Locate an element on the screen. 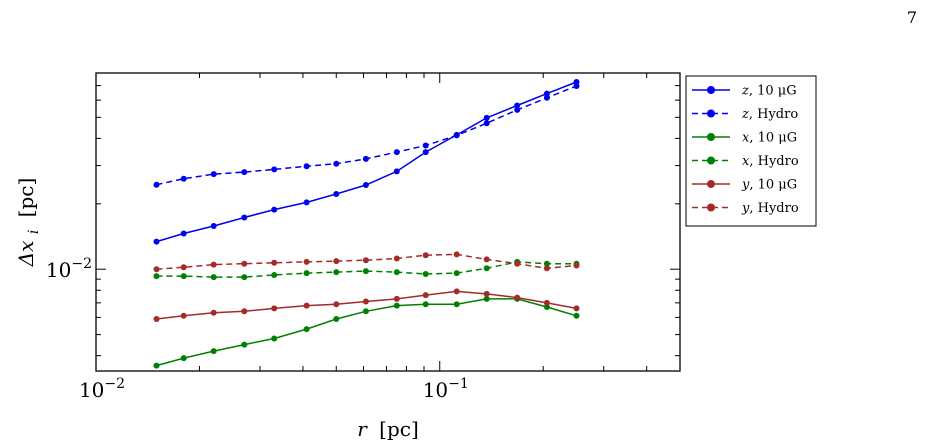 This screenshot has width=925, height=448. legend-entry: y, Hydro is located at coordinates (745, 208).